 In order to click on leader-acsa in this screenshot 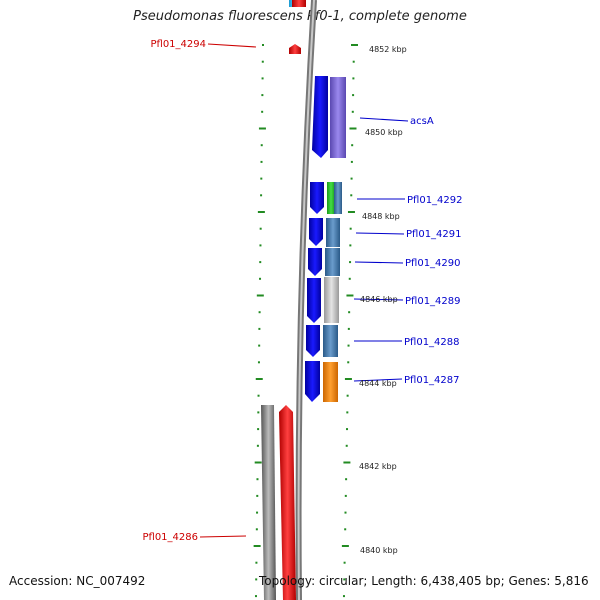, I will do `click(384, 119)`.